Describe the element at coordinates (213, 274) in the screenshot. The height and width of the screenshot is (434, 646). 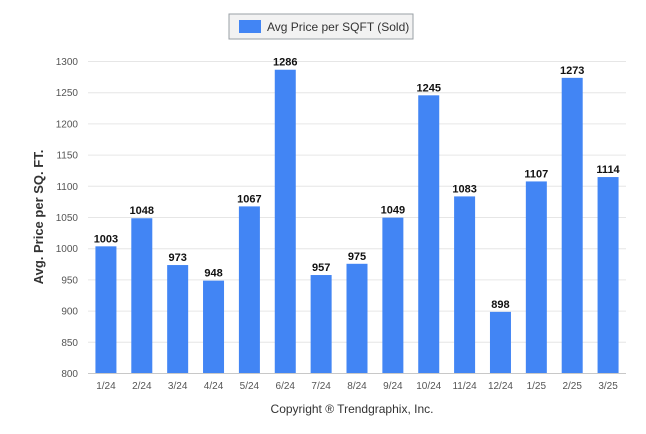
I see `bar-value-label: 948` at that location.